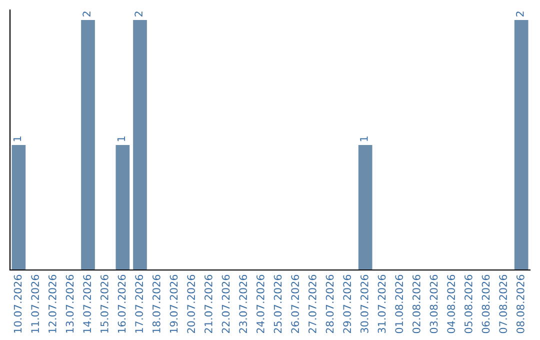 The height and width of the screenshot is (340, 540). Describe the element at coordinates (70, 303) in the screenshot. I see `x-tick-label: 13.07.2026` at that location.